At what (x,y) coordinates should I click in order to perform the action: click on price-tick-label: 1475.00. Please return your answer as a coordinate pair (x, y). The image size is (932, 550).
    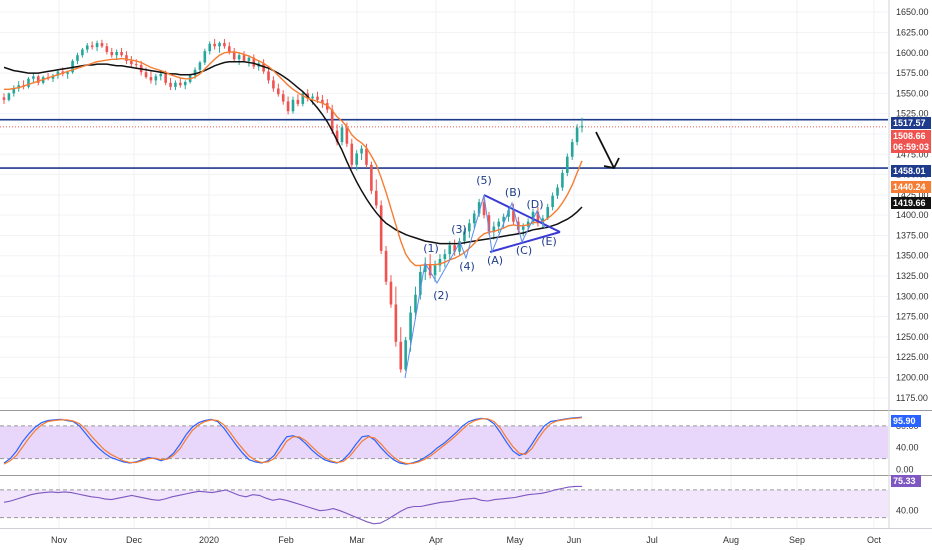
    Looking at the image, I should click on (912, 154).